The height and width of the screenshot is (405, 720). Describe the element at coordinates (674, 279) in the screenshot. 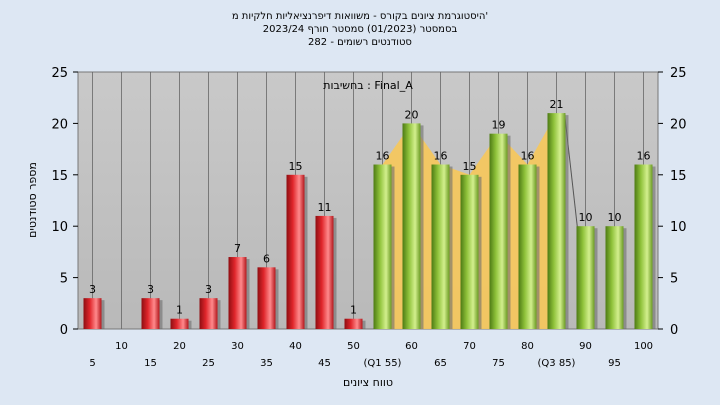

I see `y-tick-label-right: 5` at that location.